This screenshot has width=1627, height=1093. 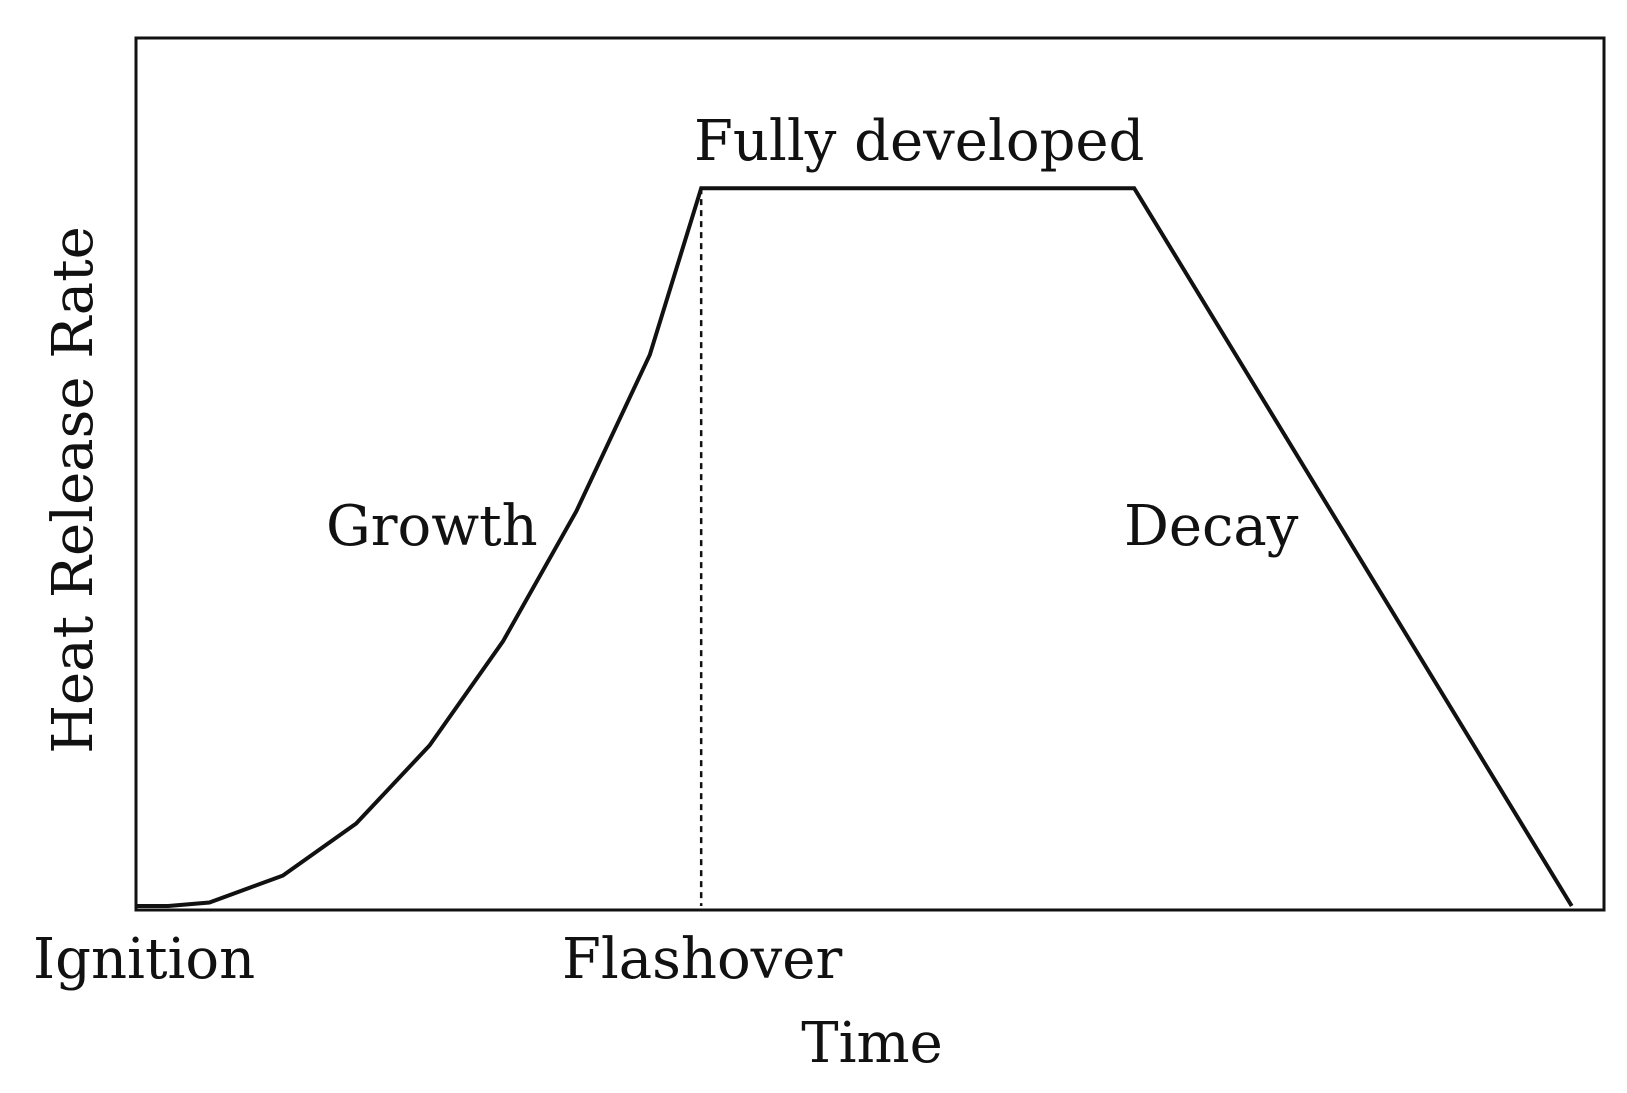 I want to click on tick-label-ignition: Ignition, so click(x=144, y=959).